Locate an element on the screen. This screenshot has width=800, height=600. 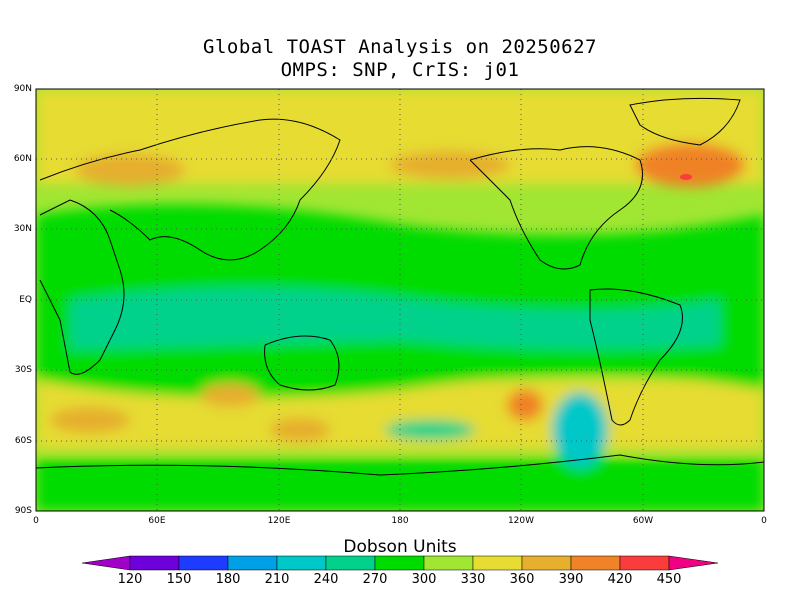
lat-label: EQ is located at coordinates (25, 300).